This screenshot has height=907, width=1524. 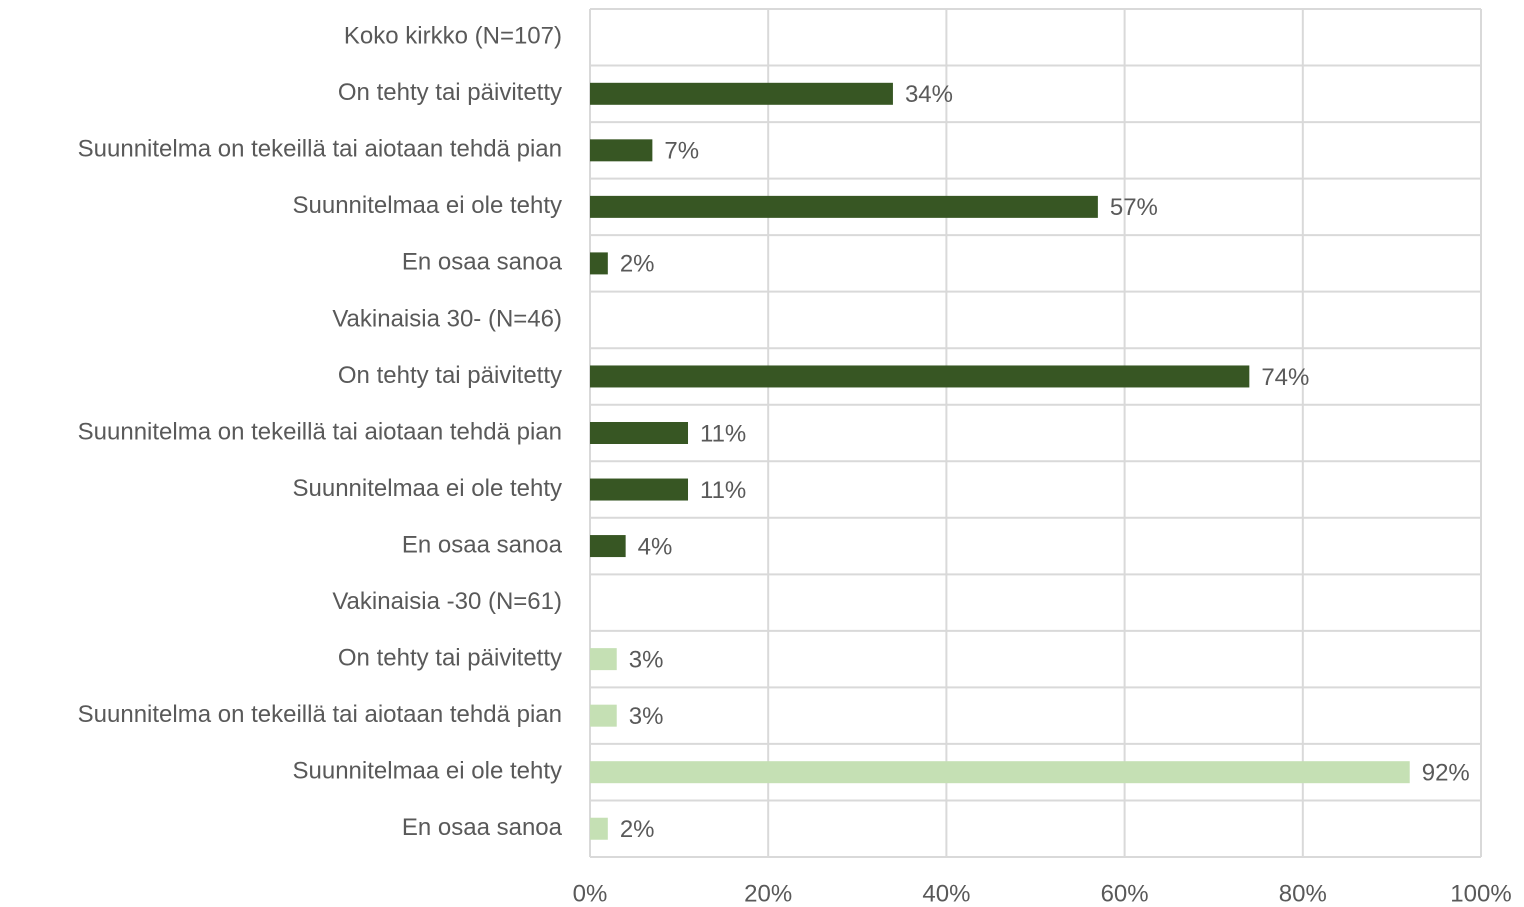 What do you see at coordinates (1480, 893) in the screenshot?
I see `x-tick-label: 100%` at bounding box center [1480, 893].